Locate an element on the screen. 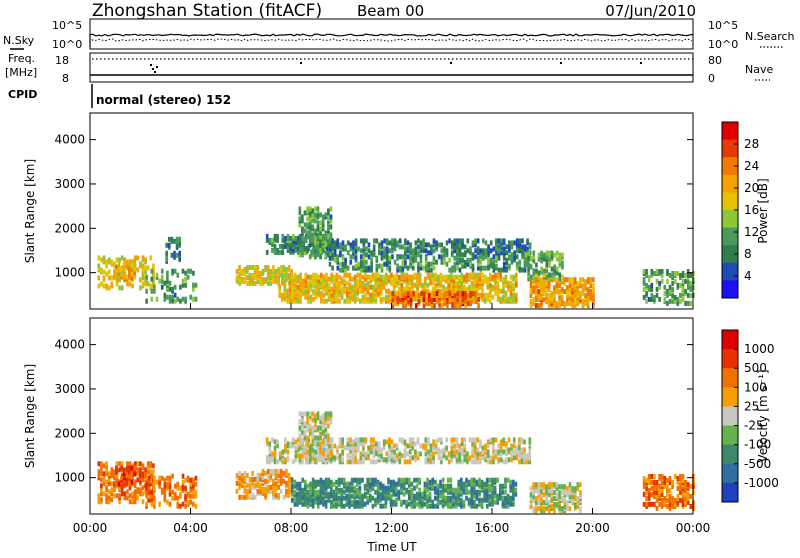 Image resolution: width=800 pixels, height=558 pixels. colorbar-swatch is located at coordinates (730, 359).